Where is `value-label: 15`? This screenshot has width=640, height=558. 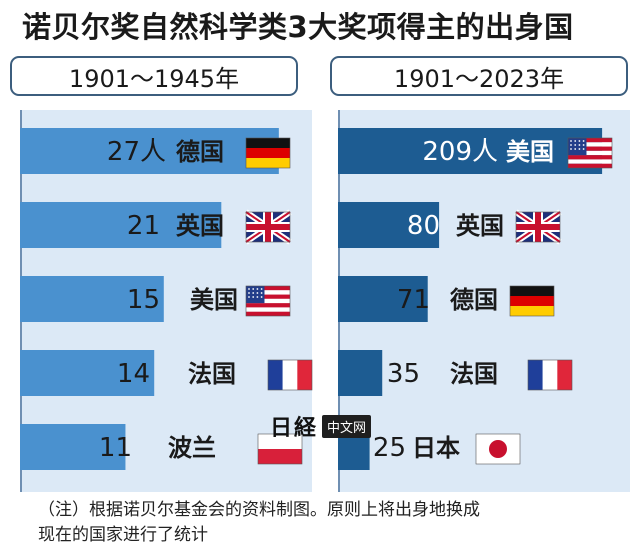
value-label: 15 is located at coordinates (143, 300).